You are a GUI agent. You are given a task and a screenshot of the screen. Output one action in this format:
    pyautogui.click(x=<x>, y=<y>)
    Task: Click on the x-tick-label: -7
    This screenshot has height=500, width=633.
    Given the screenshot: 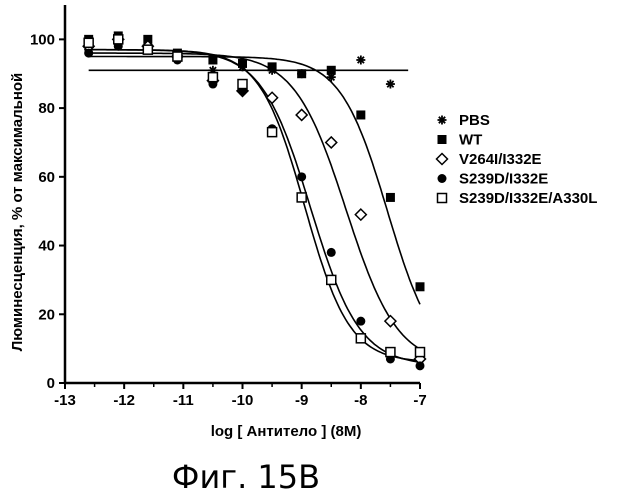 What is the action you would take?
    pyautogui.click(x=419, y=400)
    